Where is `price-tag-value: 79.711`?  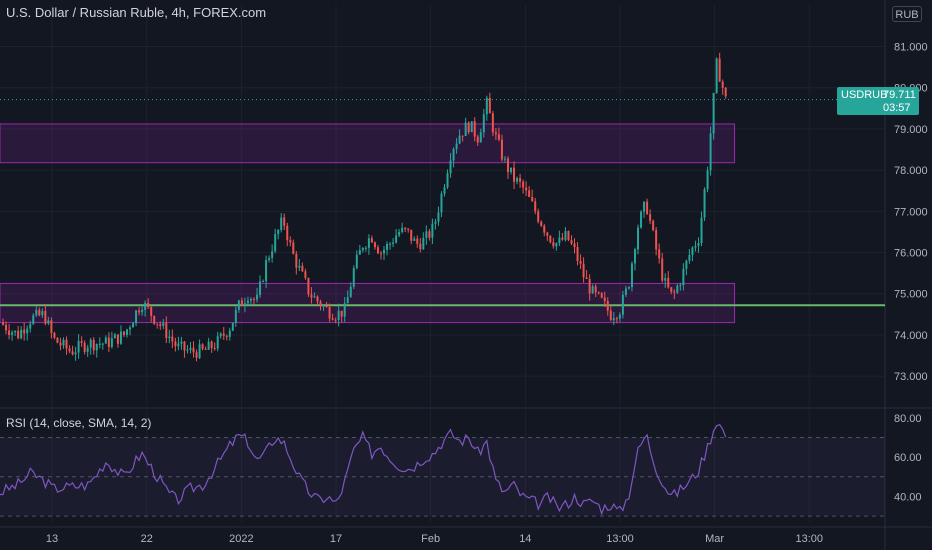 price-tag-value: 79.711 is located at coordinates (899, 95).